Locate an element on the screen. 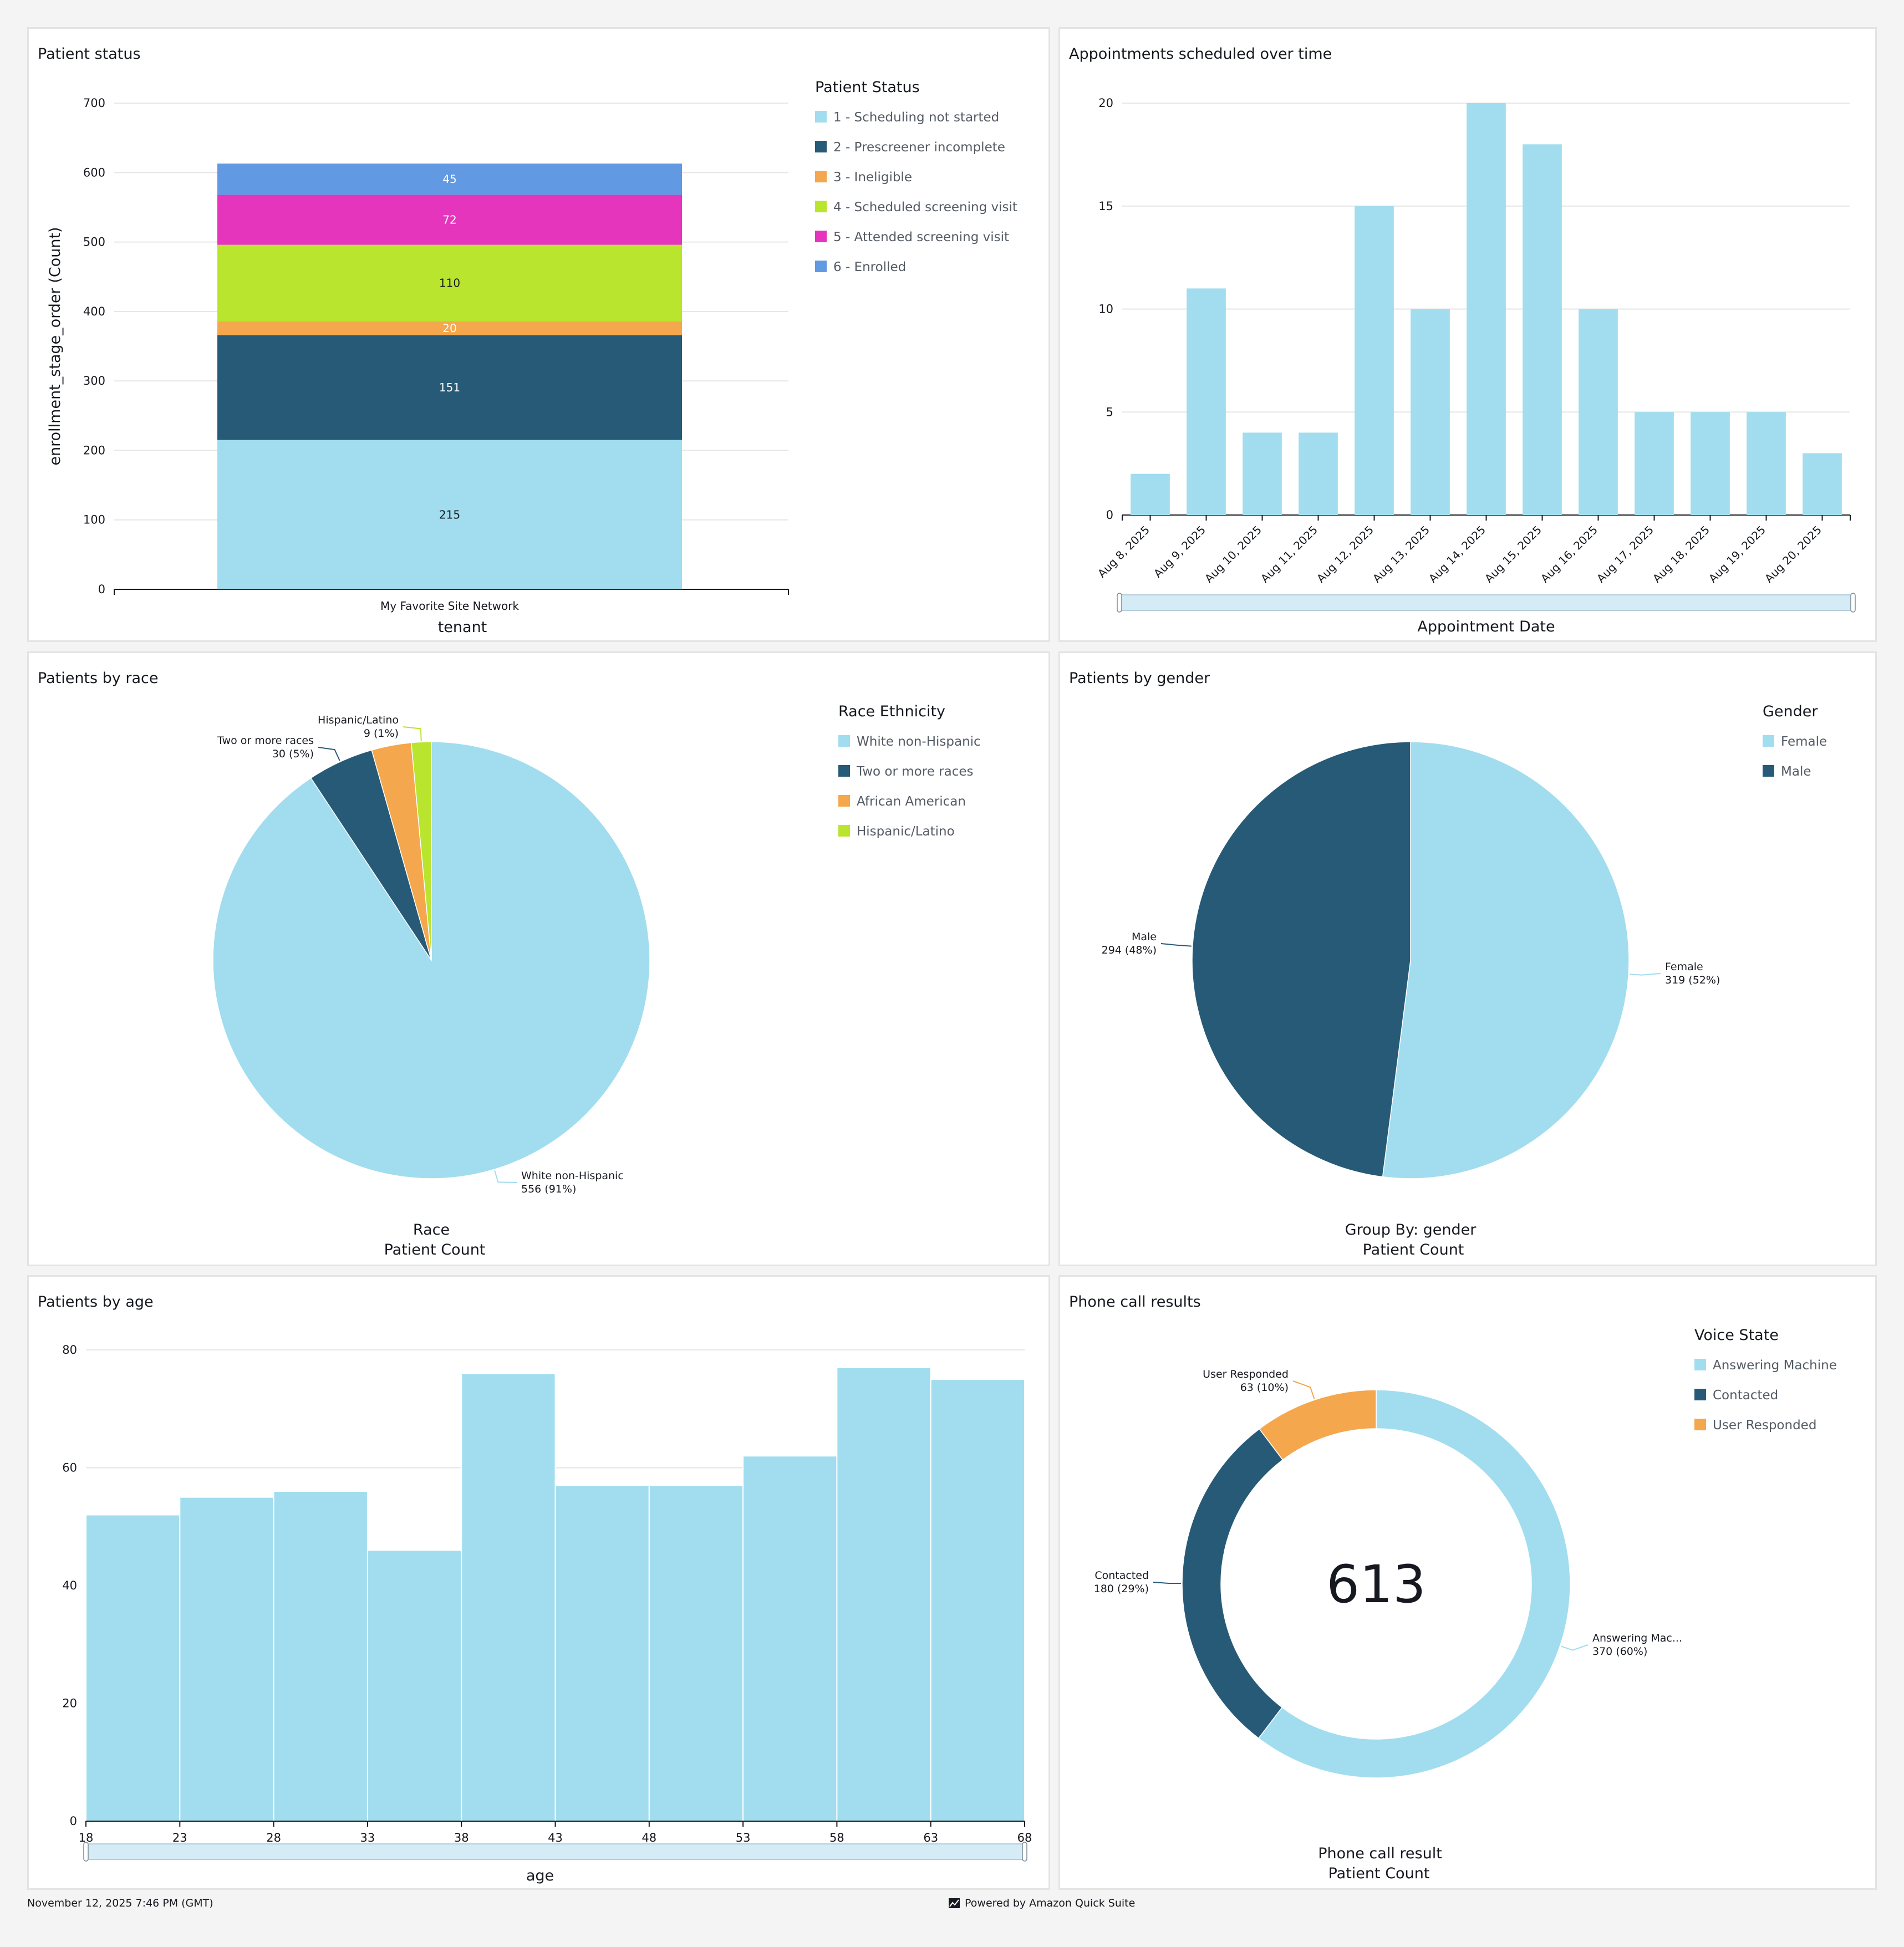 The height and width of the screenshot is (1947, 1904). legend-item: Female is located at coordinates (1795, 749).